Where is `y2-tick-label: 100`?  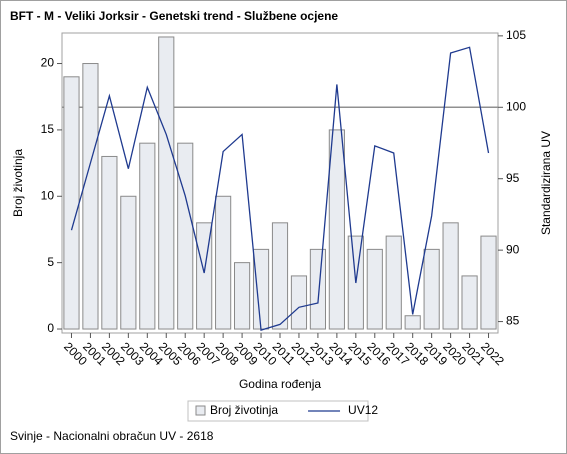
y2-tick-label: 100 is located at coordinates (516, 106).